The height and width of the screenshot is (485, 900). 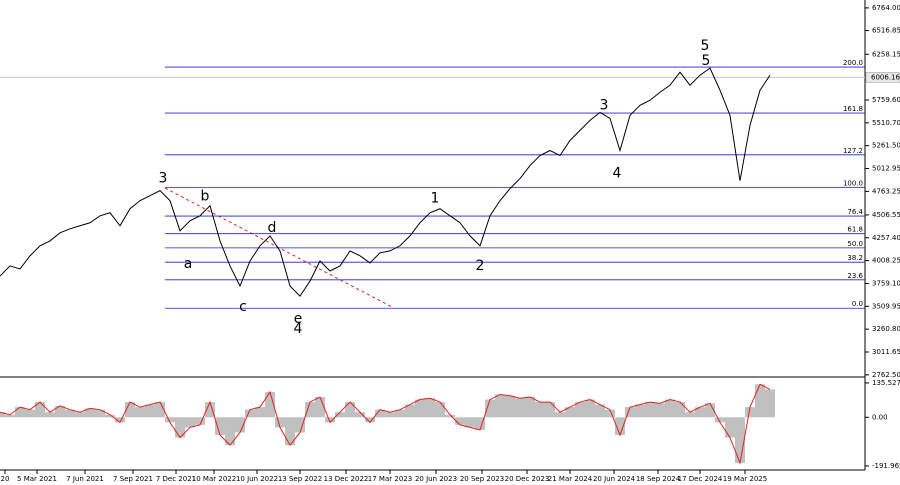 I want to click on x-tick-label: 20 Jun 2023, so click(x=436, y=479).